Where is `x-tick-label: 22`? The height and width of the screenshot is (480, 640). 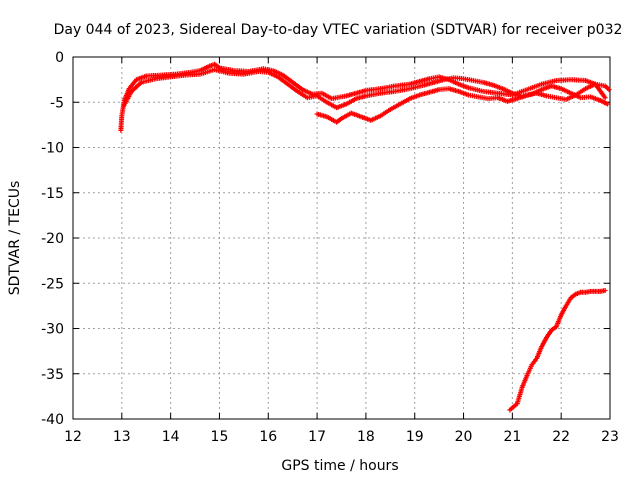 x-tick-label: 22 is located at coordinates (561, 437).